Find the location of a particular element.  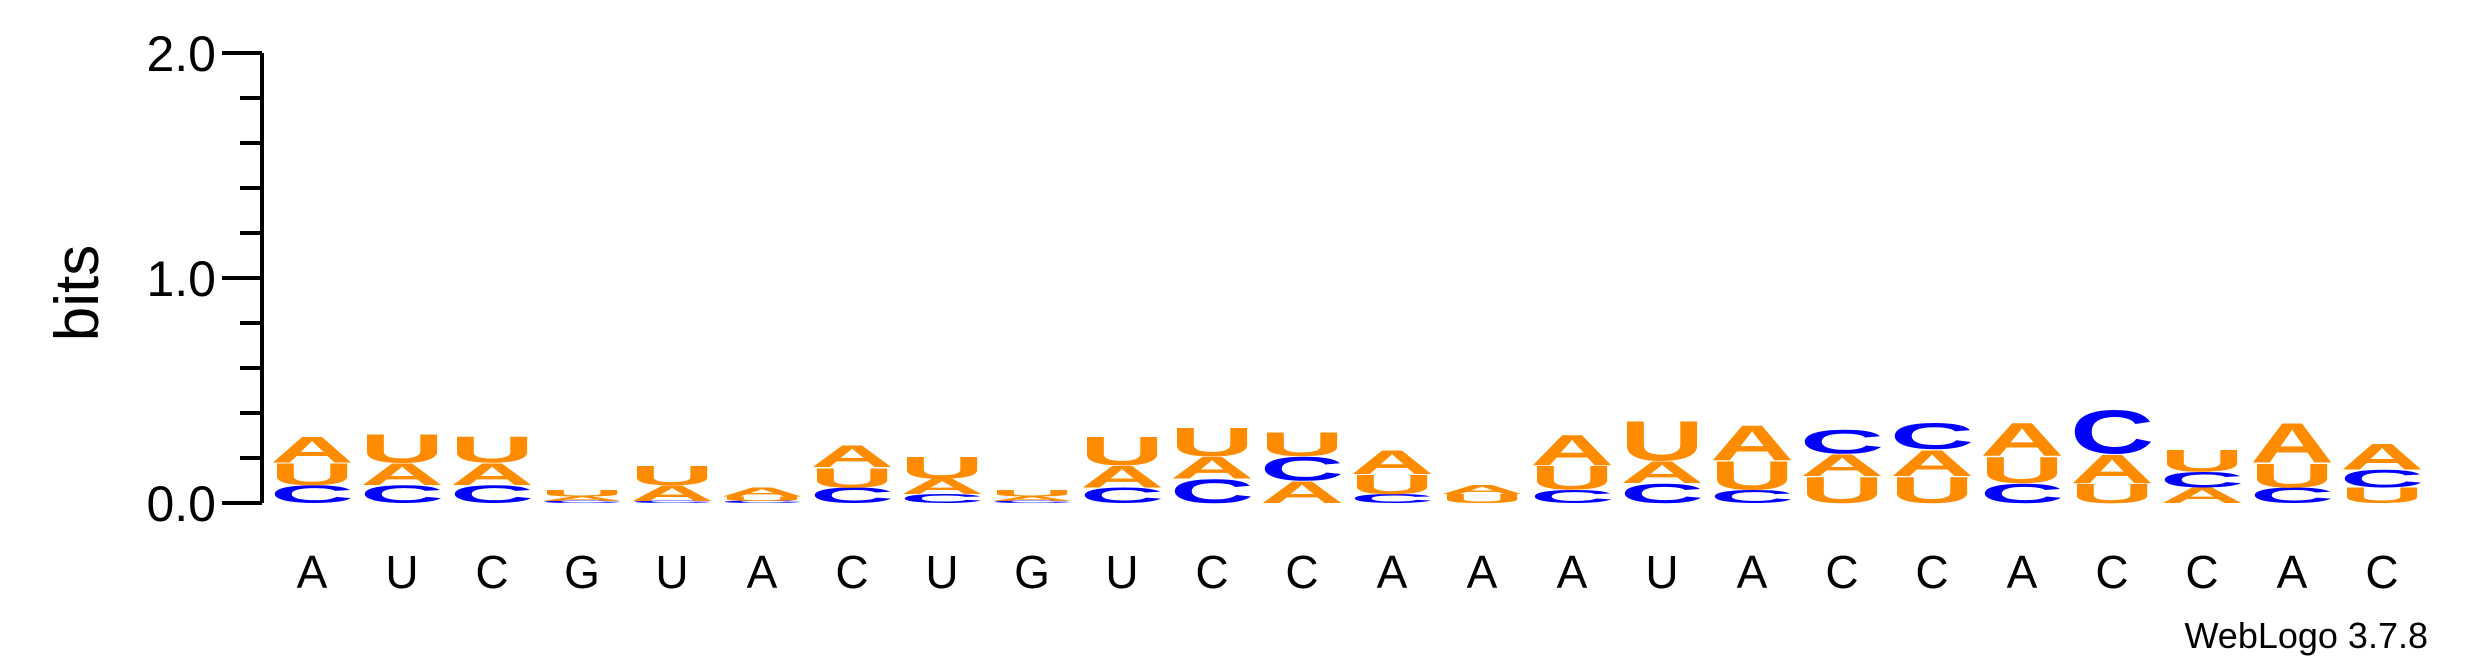

y-tick-label: 0.0 is located at coordinates (181, 504).